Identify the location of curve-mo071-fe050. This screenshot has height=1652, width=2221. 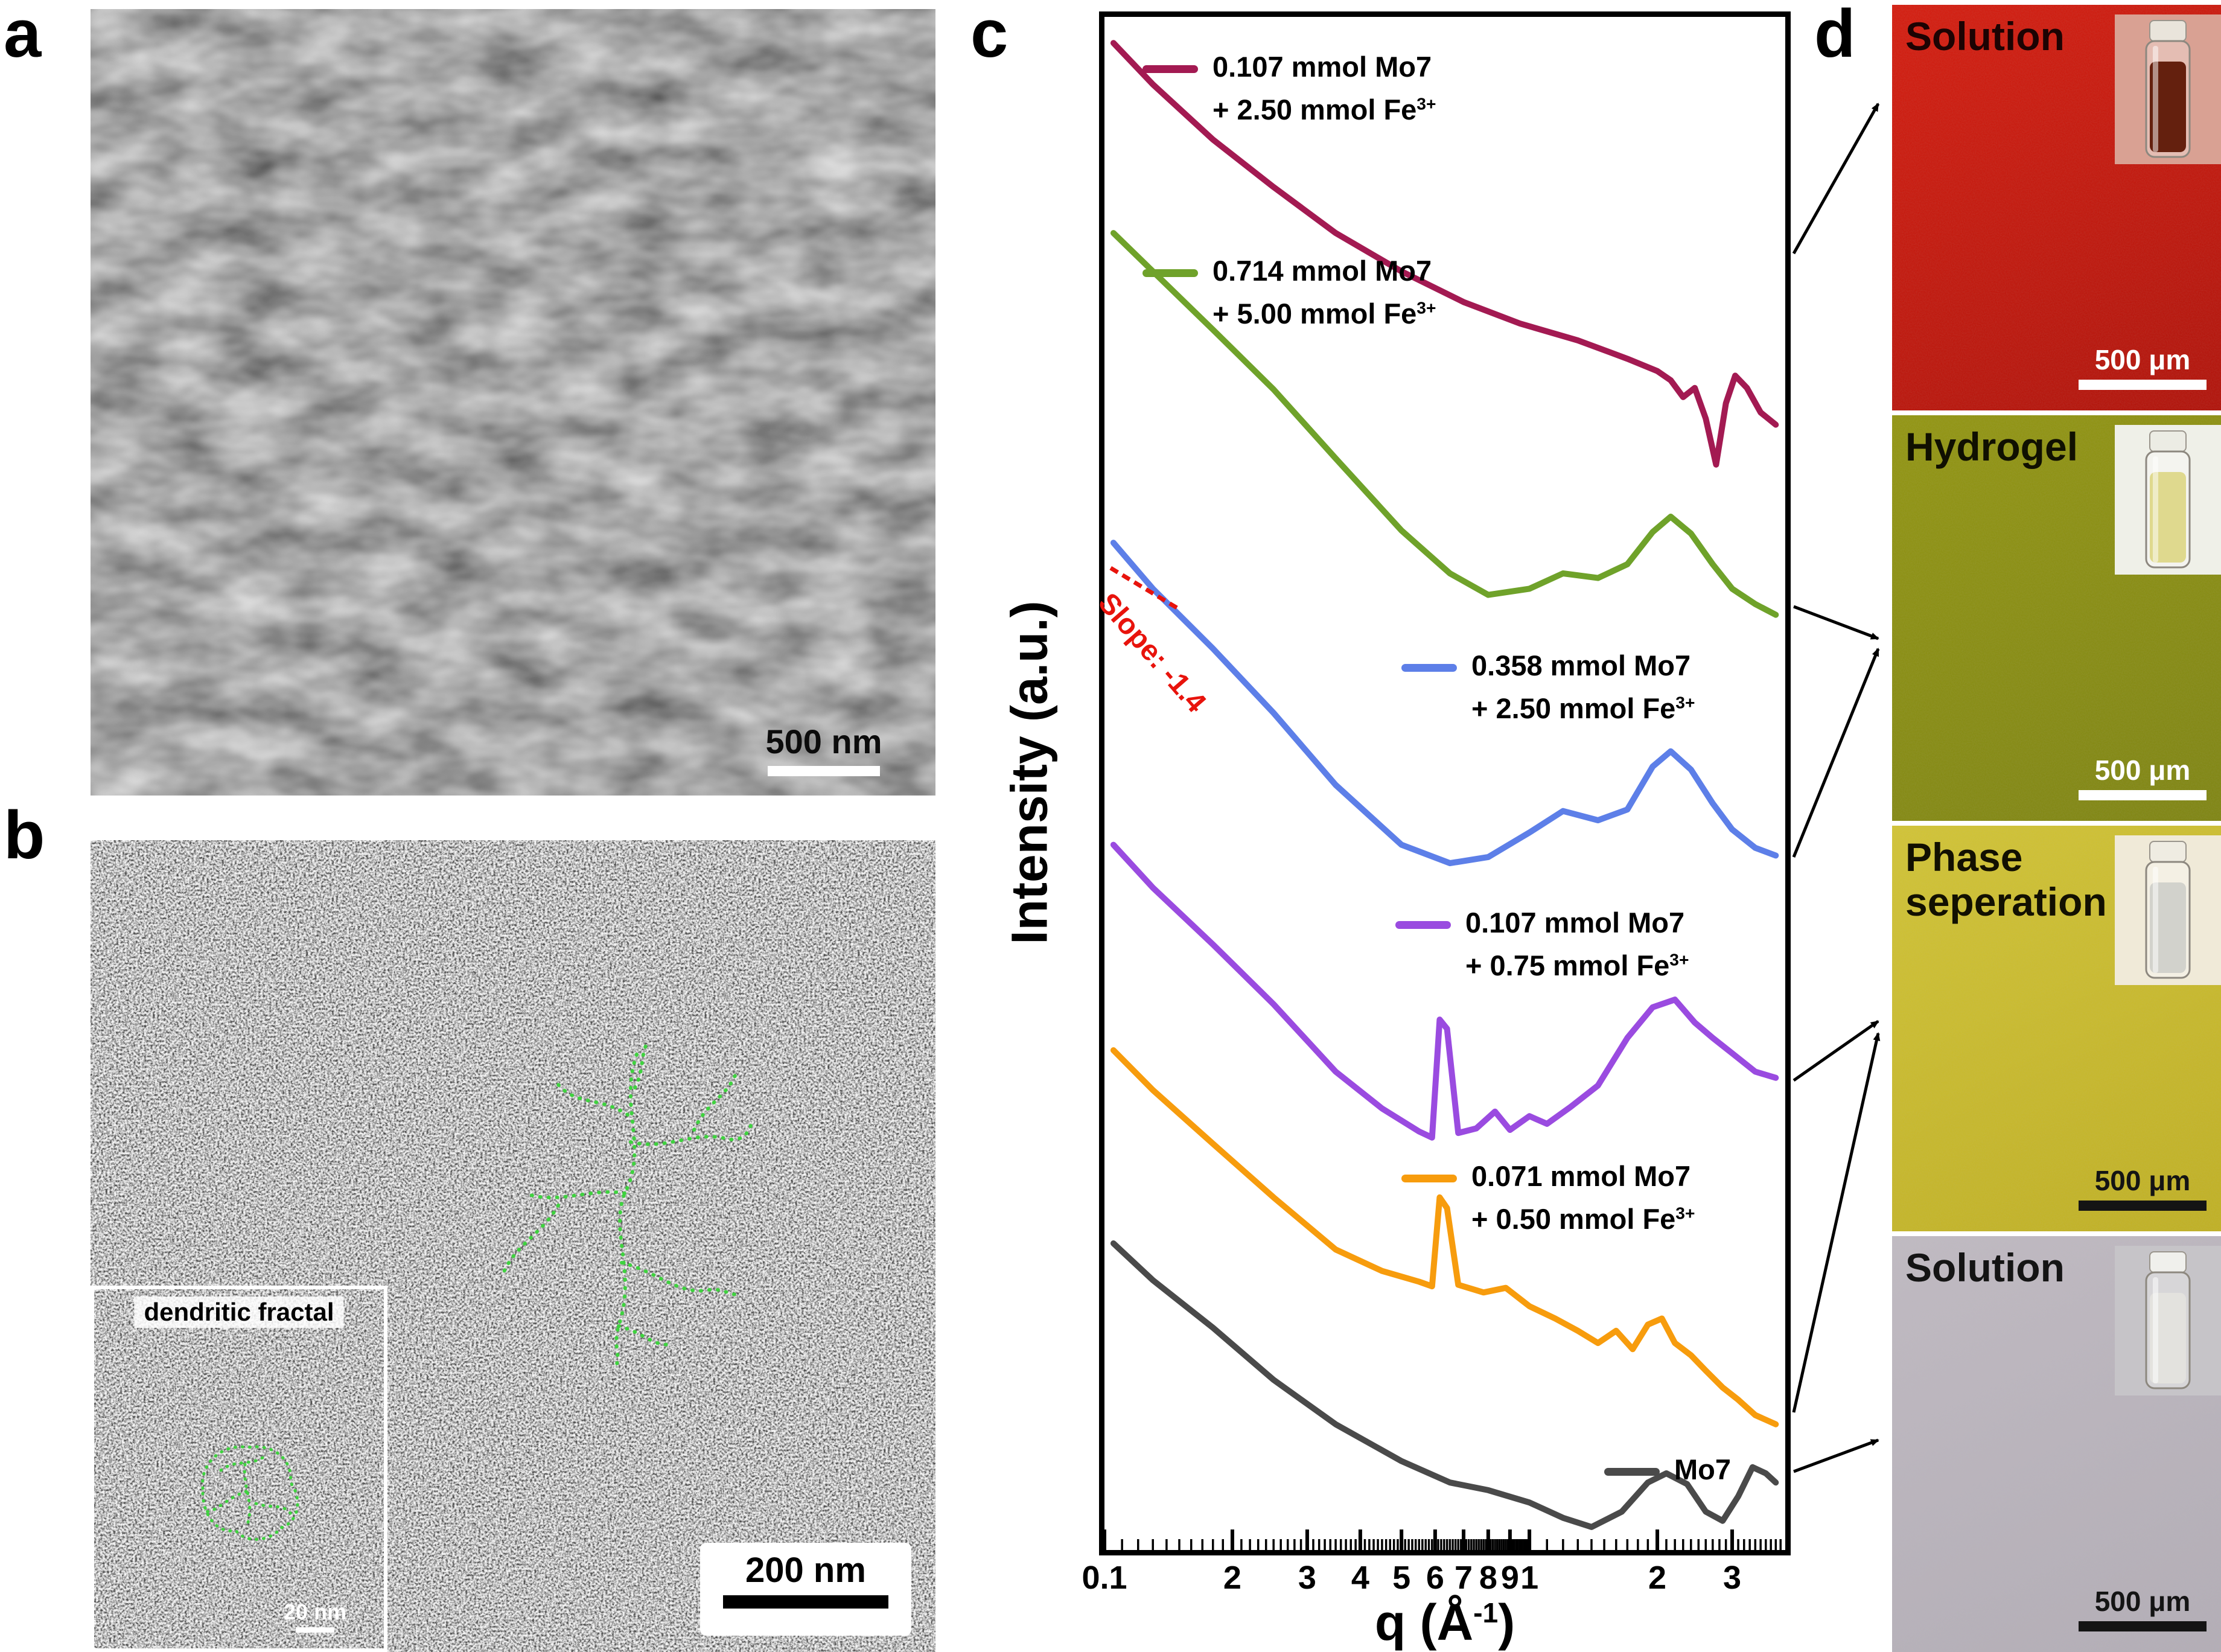
(1444, 1237).